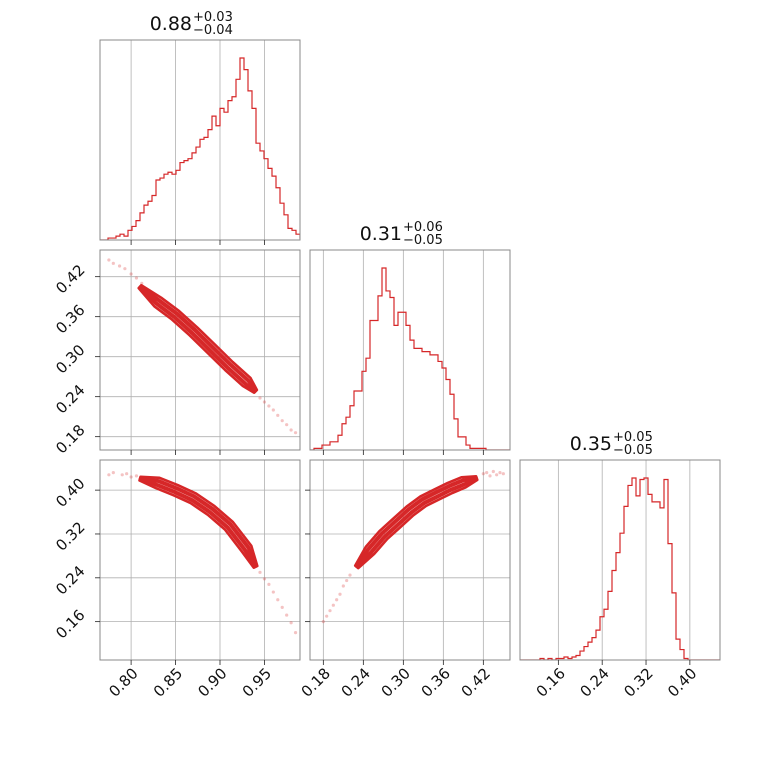 The height and width of the screenshot is (760, 760). Describe the element at coordinates (213, 17) in the screenshot. I see `title-plus: +0.03` at that location.